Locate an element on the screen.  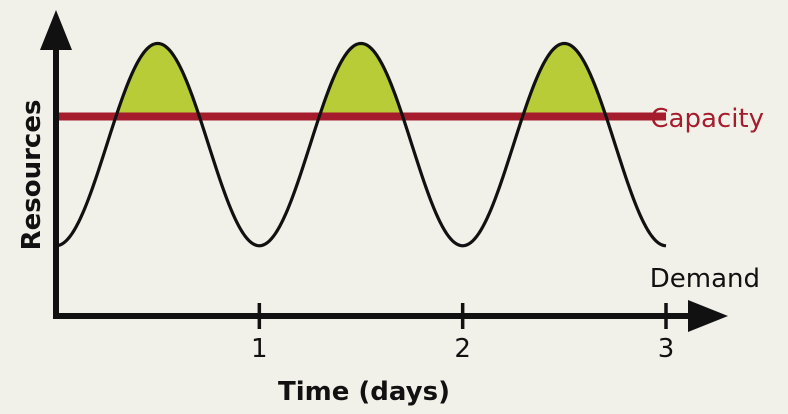
x-tick-label-2: 2 is located at coordinates (462, 349).